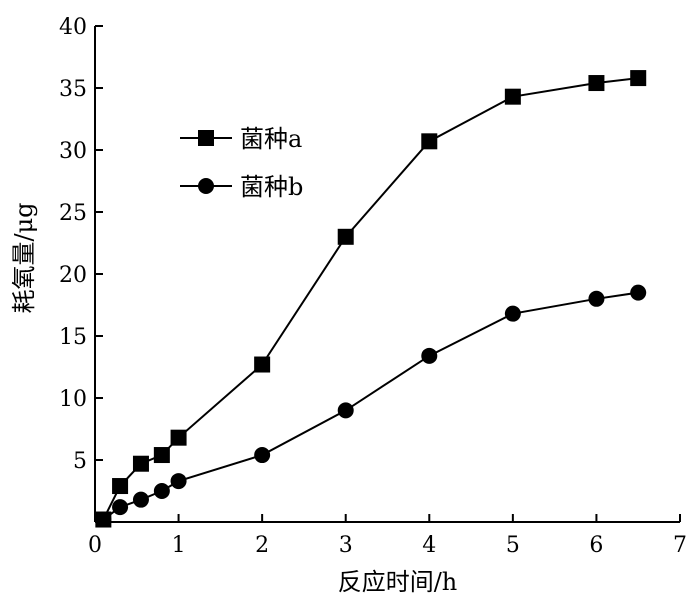  What do you see at coordinates (80, 461) in the screenshot?
I see `y-tick-label: 5` at bounding box center [80, 461].